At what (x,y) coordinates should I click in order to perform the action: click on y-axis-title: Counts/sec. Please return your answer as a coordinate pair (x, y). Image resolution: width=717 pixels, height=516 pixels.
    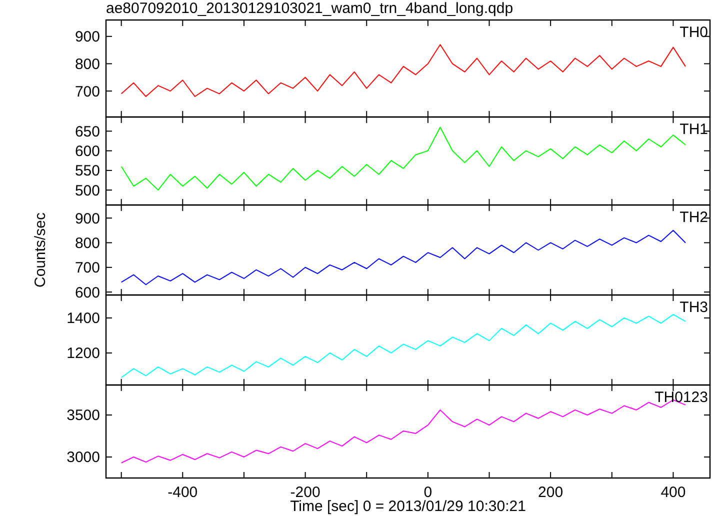
    Looking at the image, I should click on (40, 250).